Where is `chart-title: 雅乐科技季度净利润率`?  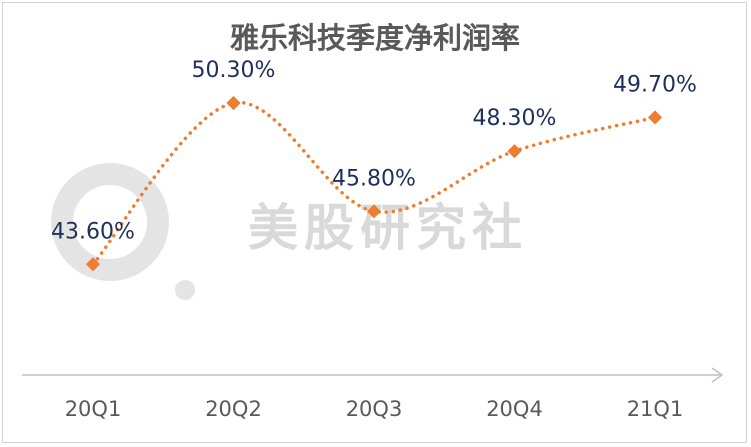 chart-title: 雅乐科技季度净利润率 is located at coordinates (375, 38).